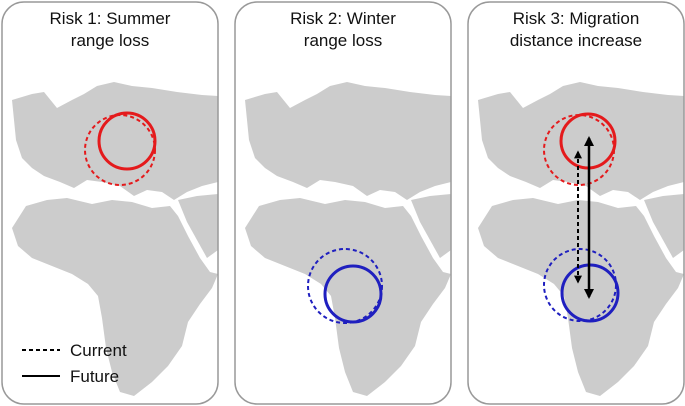  I want to click on panel-title: Risk 1: Summer, so click(110, 18).